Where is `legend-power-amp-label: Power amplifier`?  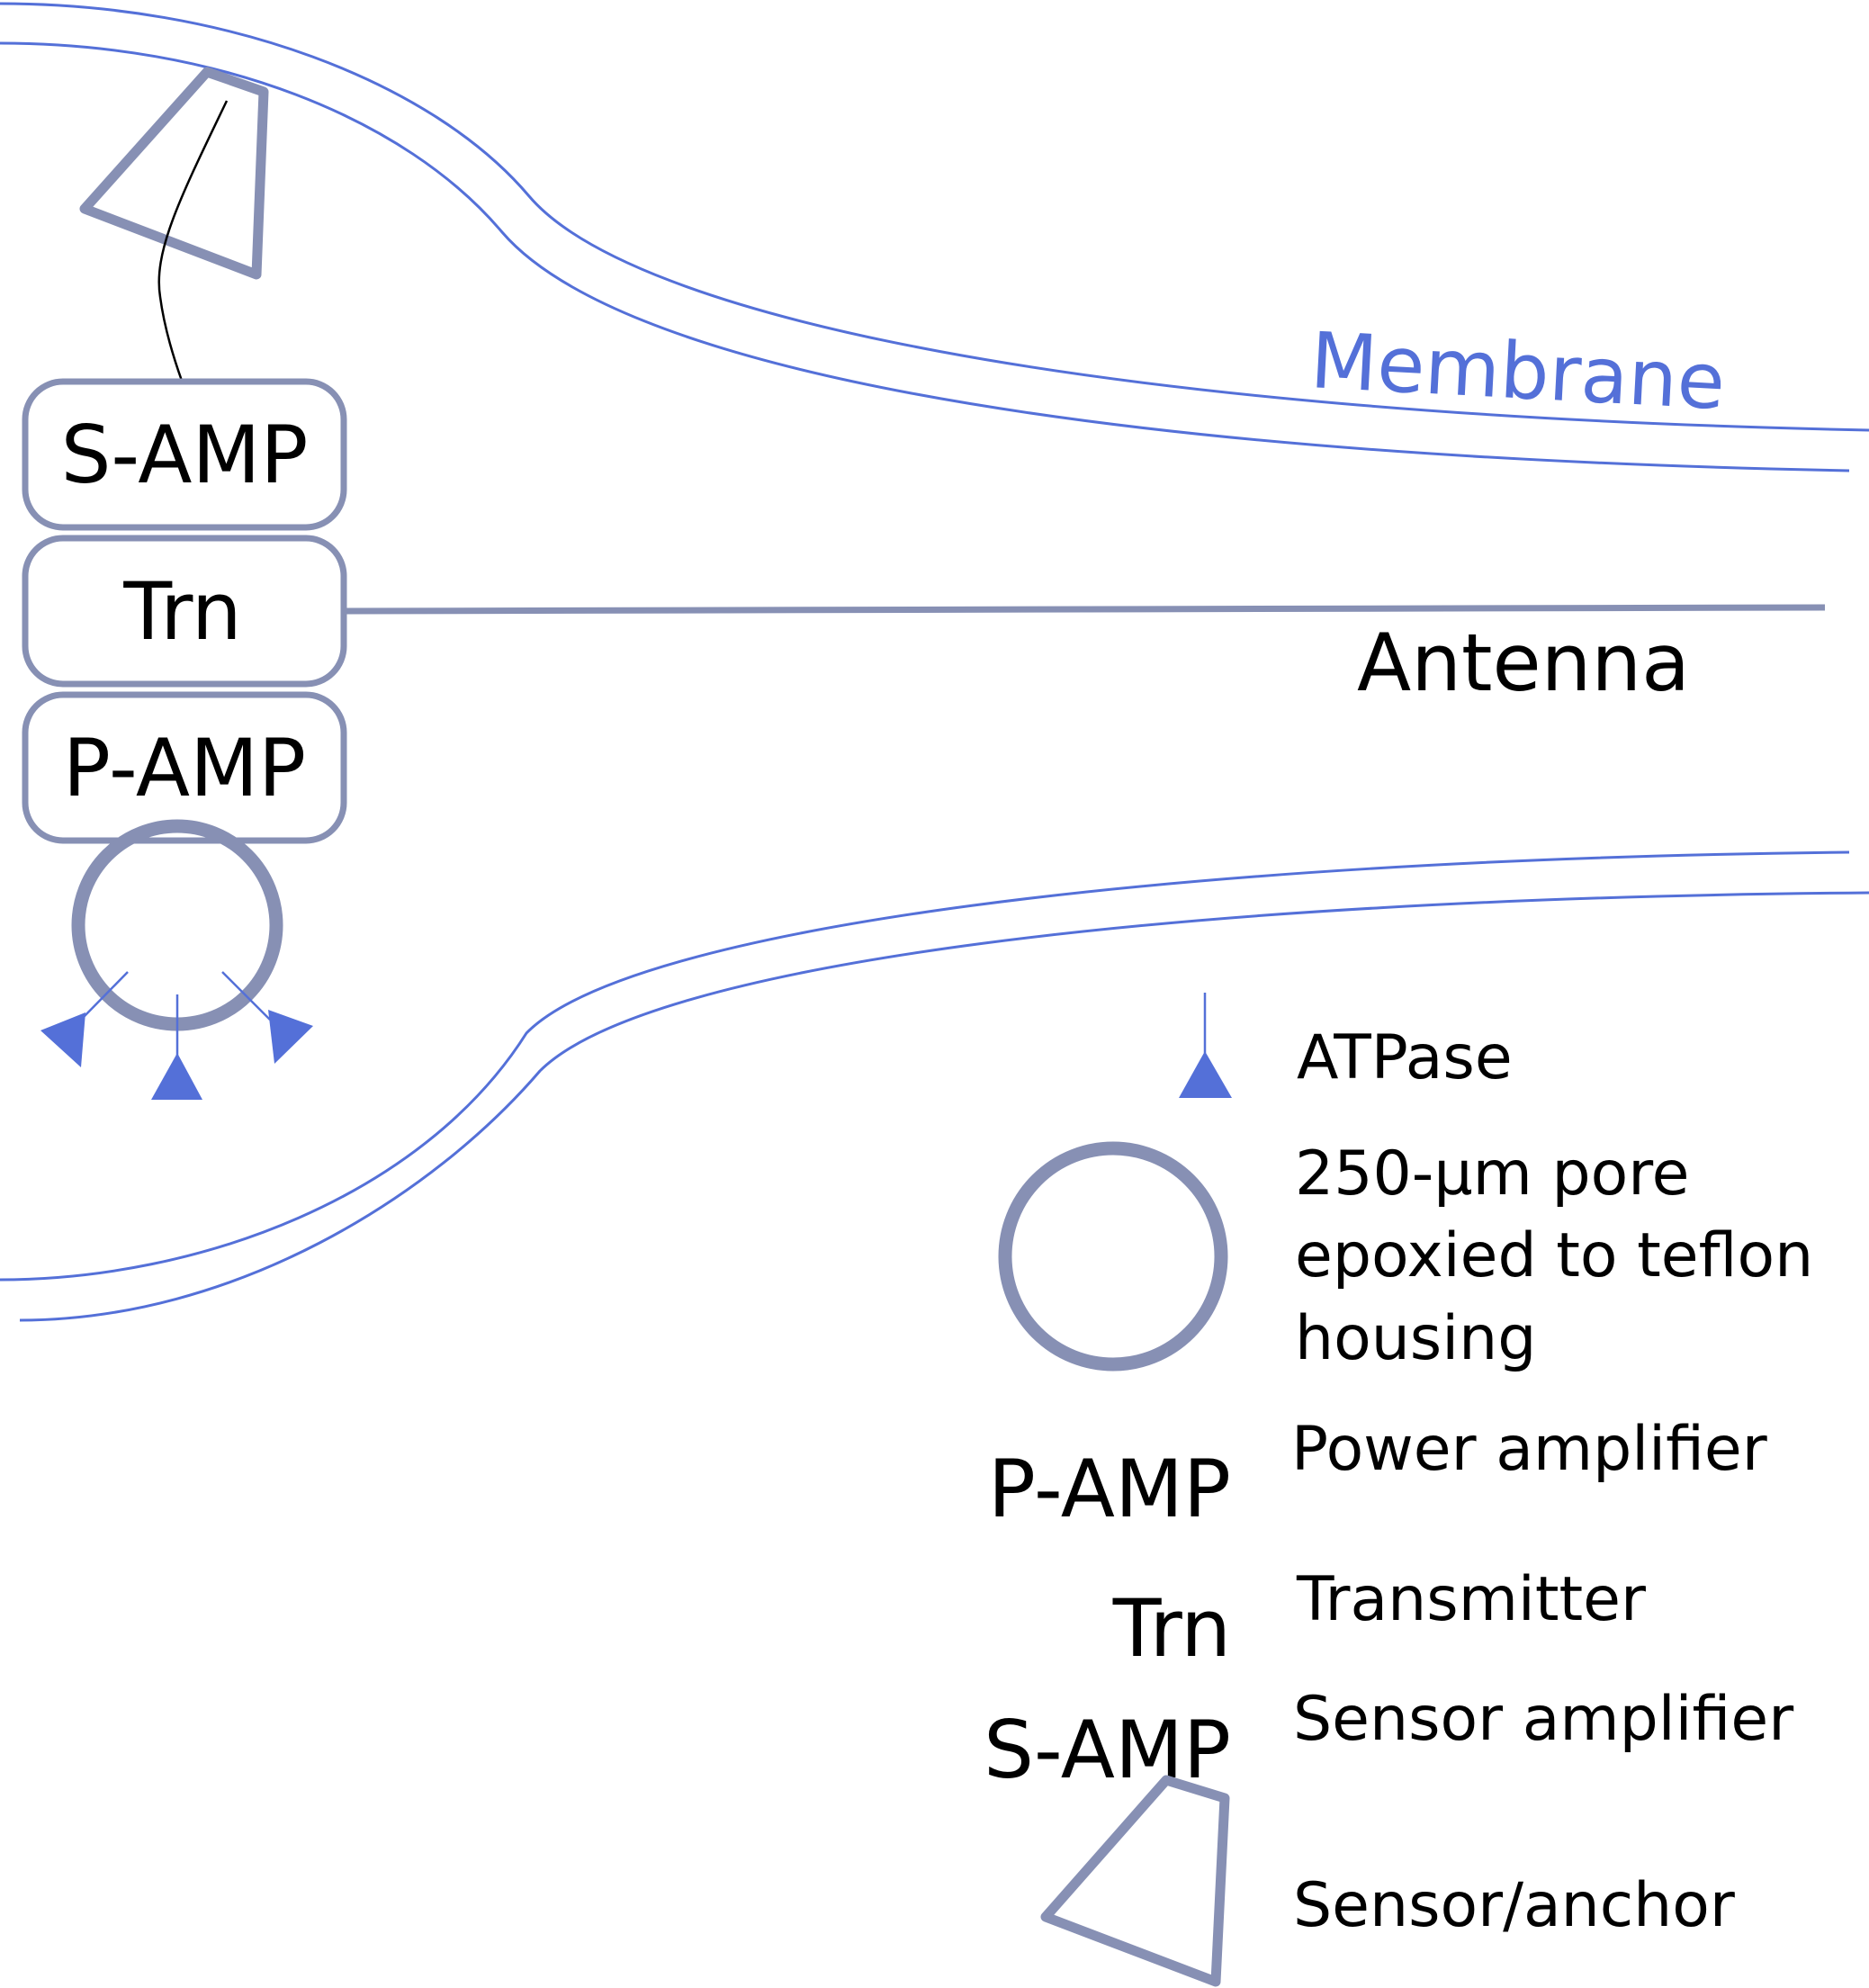
legend-power-amp-label: Power amplifier is located at coordinates (1529, 1449).